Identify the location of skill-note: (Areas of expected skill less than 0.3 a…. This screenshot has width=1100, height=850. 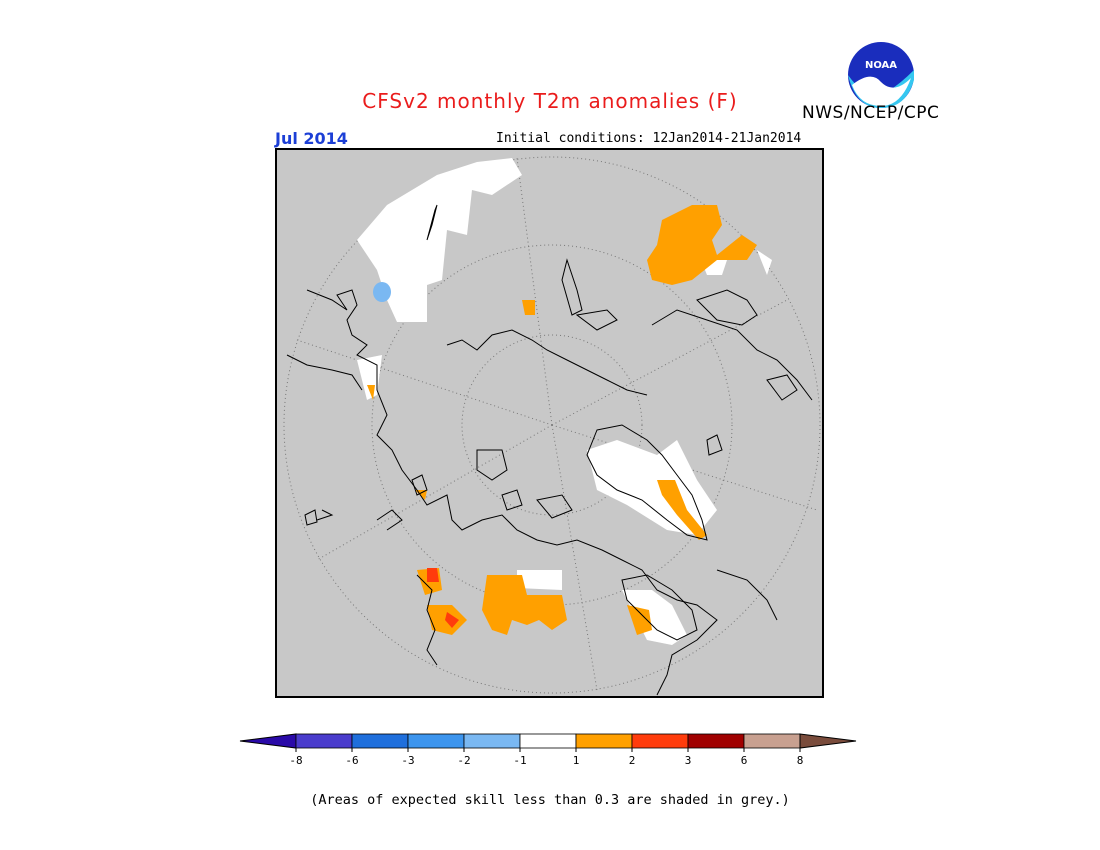
(550, 800).